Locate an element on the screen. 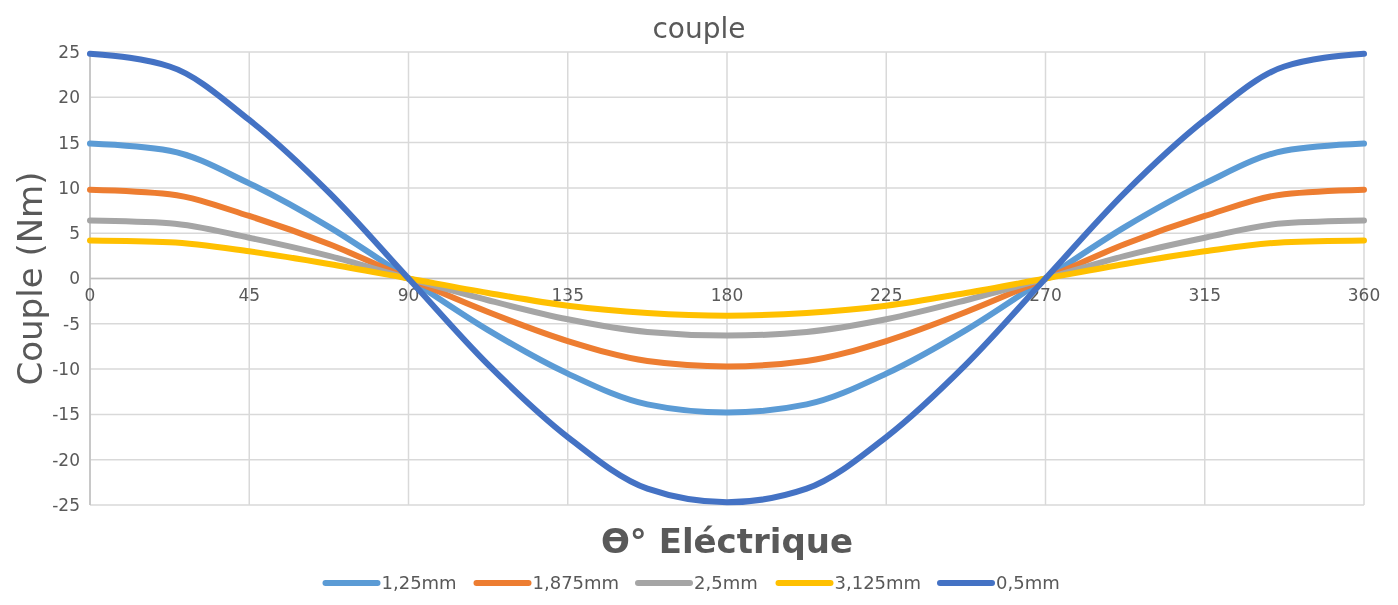 The height and width of the screenshot is (605, 1398). y-tick-label: -20 is located at coordinates (66, 459).